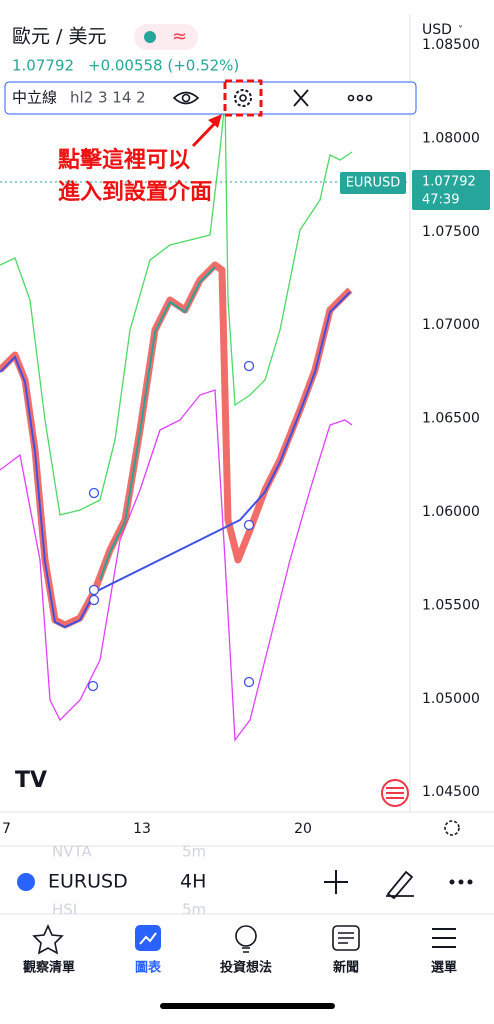  What do you see at coordinates (26, 882) in the screenshot?
I see `symbol-flag` at bounding box center [26, 882].